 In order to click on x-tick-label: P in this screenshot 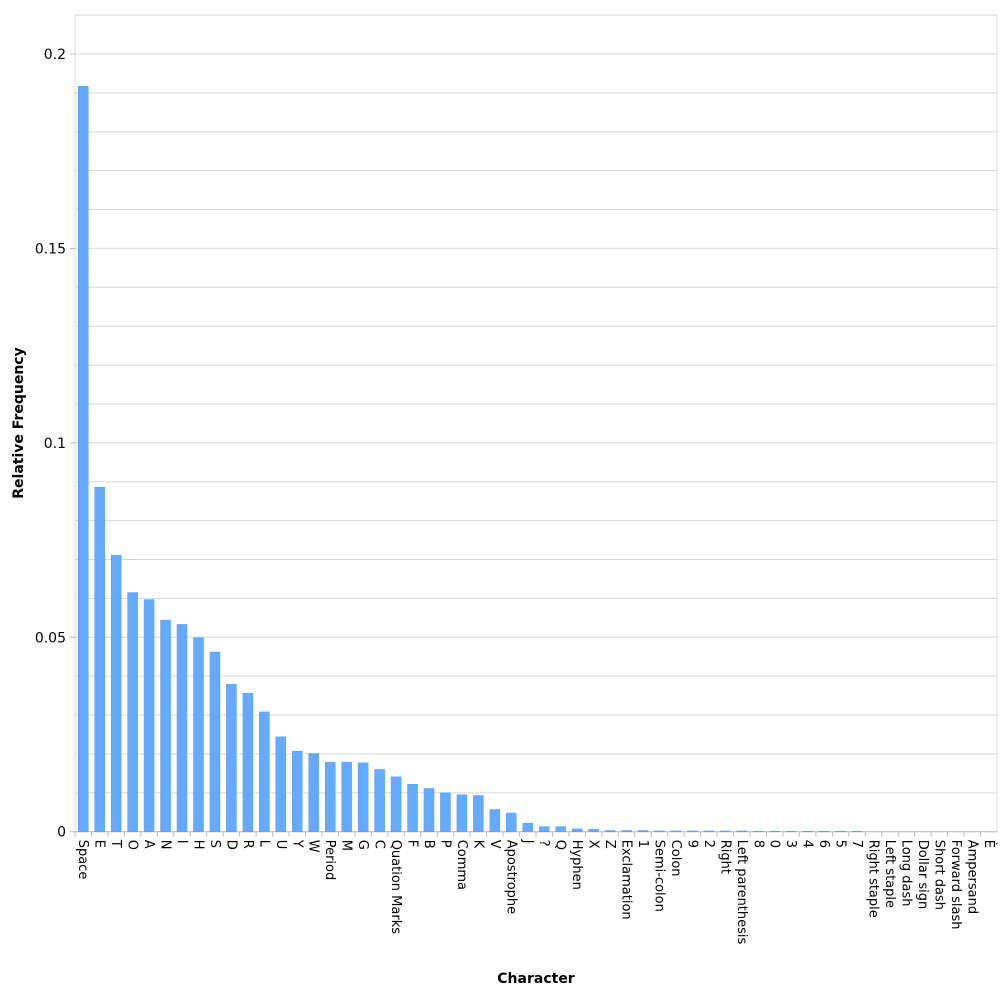, I will do `click(444, 844)`.